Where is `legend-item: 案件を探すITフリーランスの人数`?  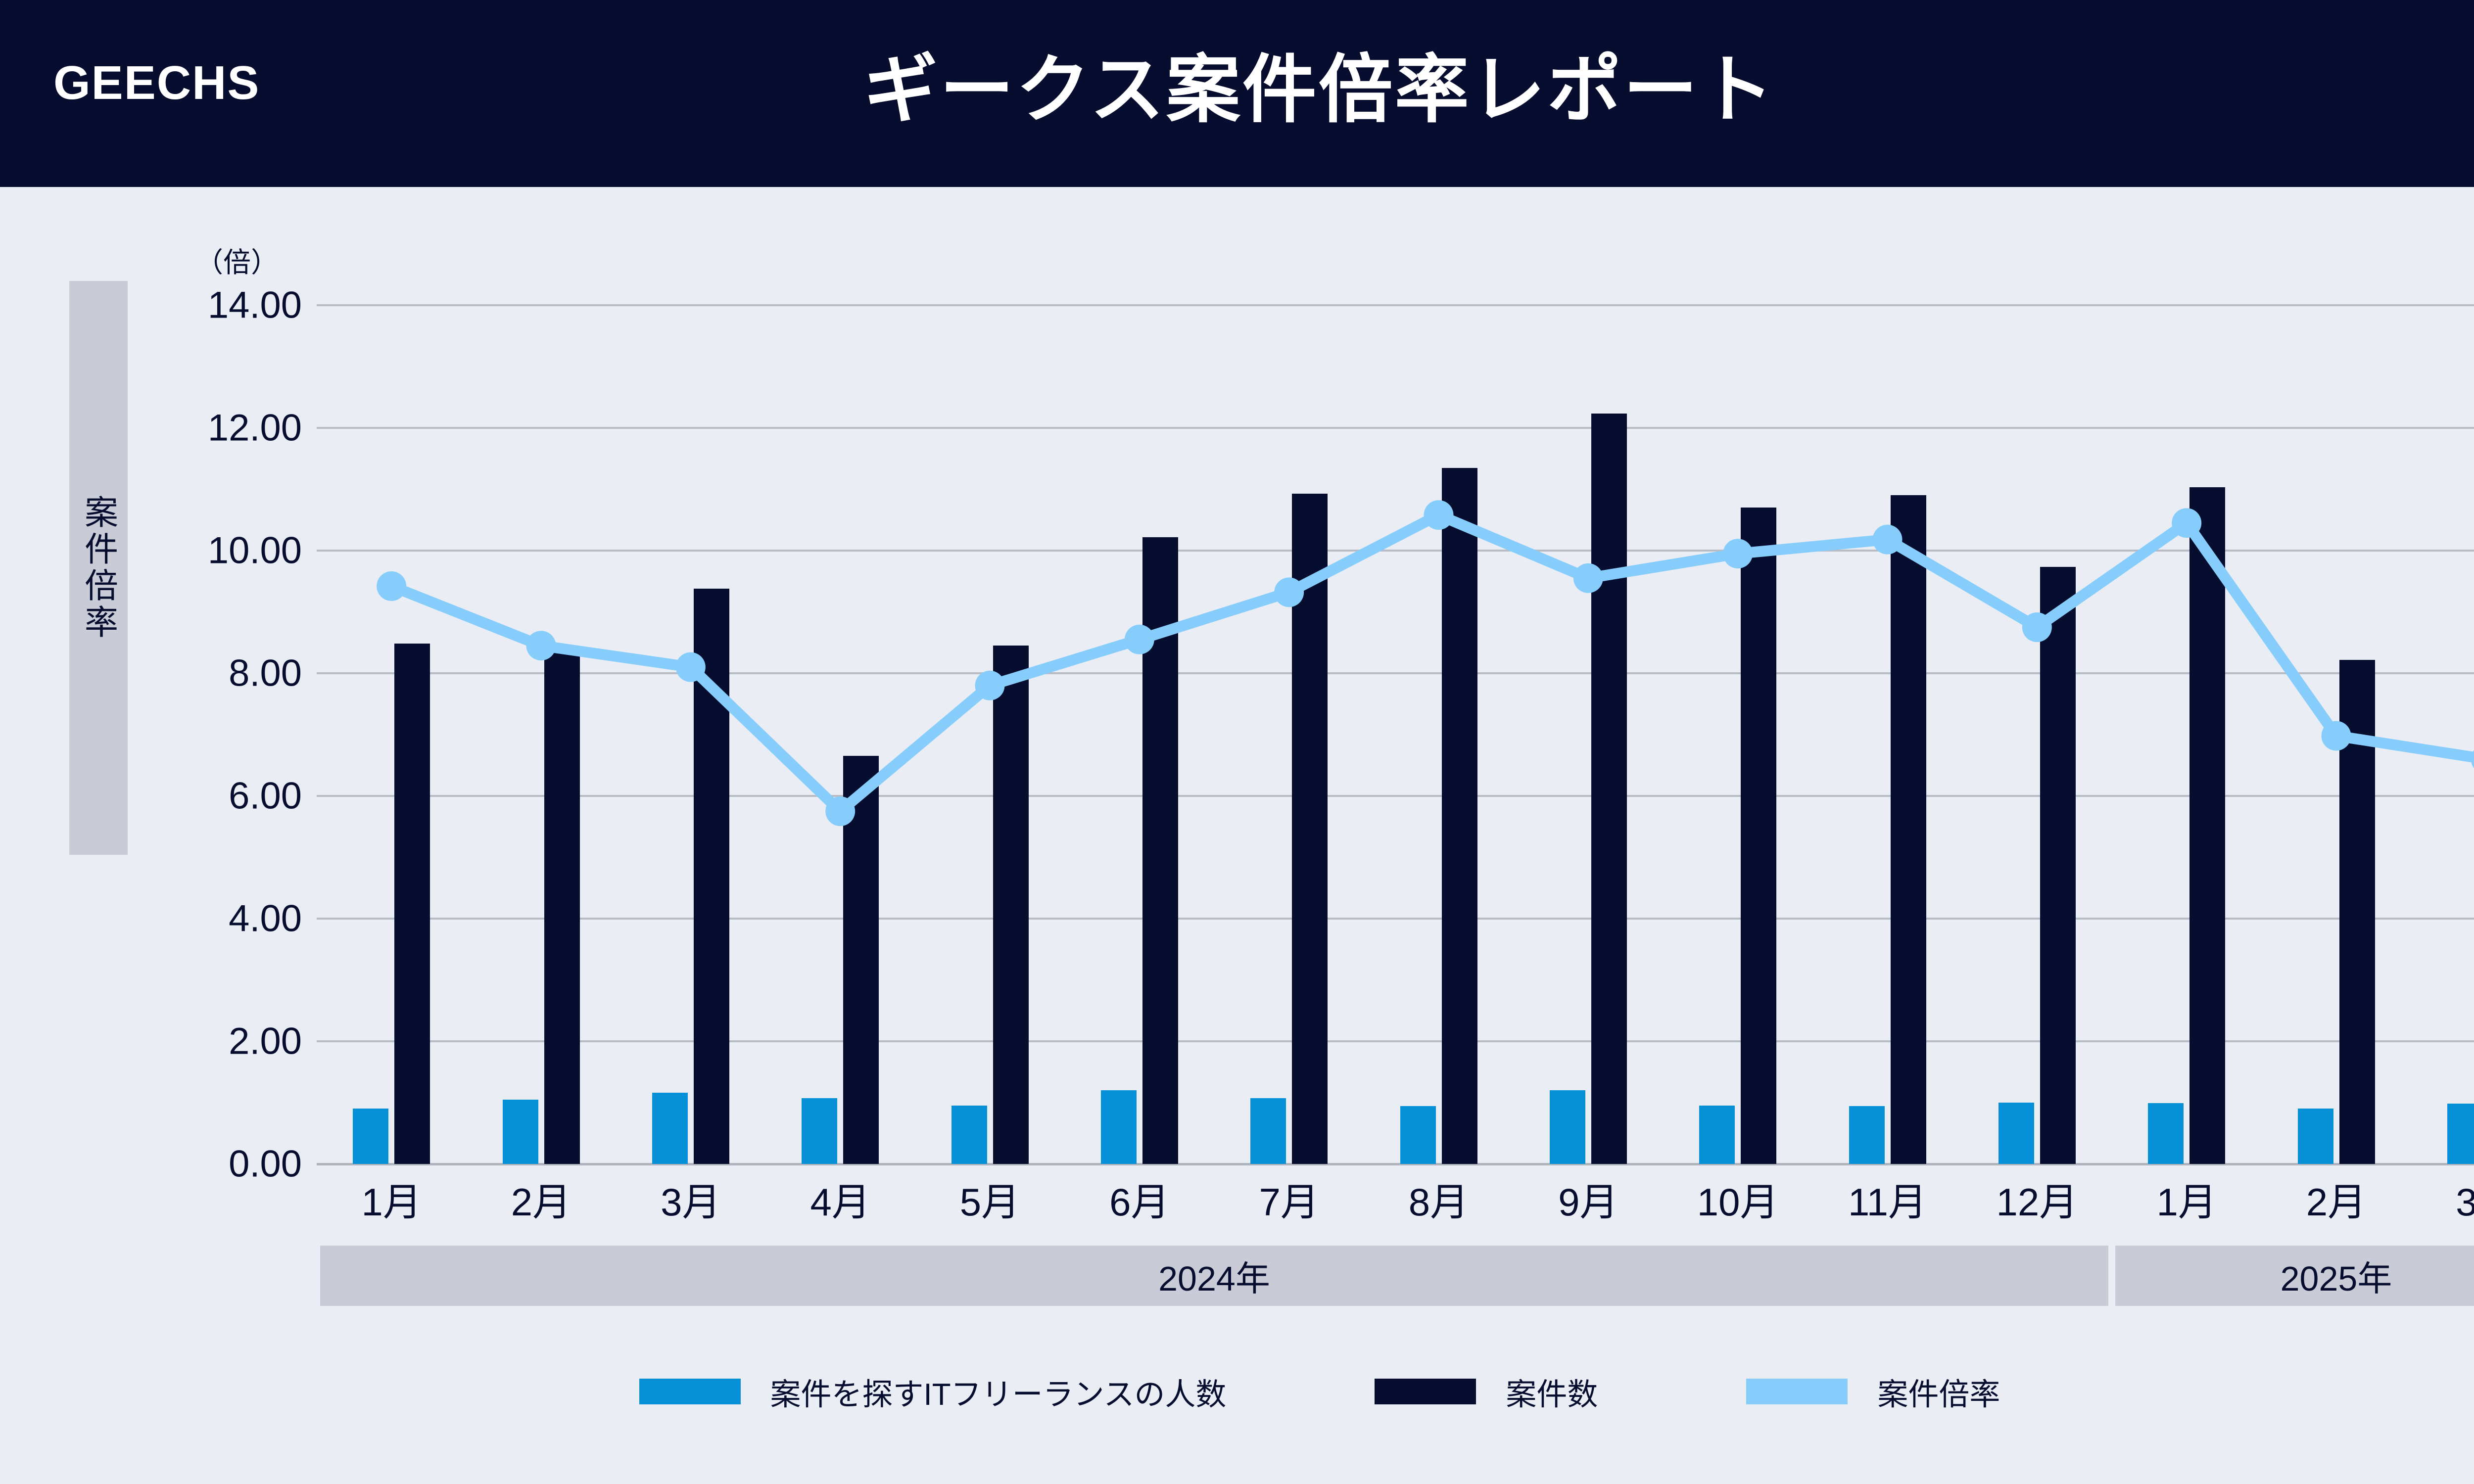 legend-item: 案件を探すITフリーランスの人数 is located at coordinates (933, 1391).